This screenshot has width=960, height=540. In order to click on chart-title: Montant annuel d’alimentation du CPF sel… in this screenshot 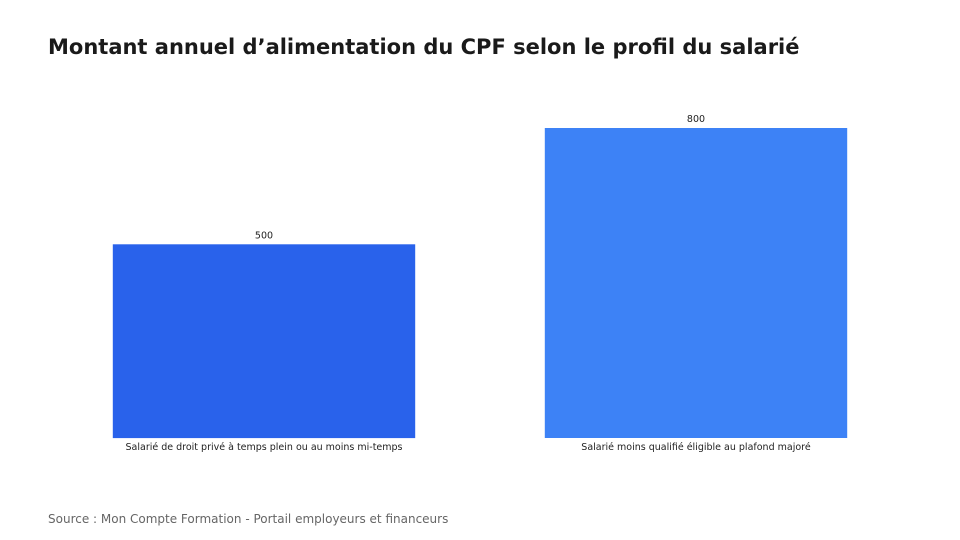, I will do `click(424, 47)`.